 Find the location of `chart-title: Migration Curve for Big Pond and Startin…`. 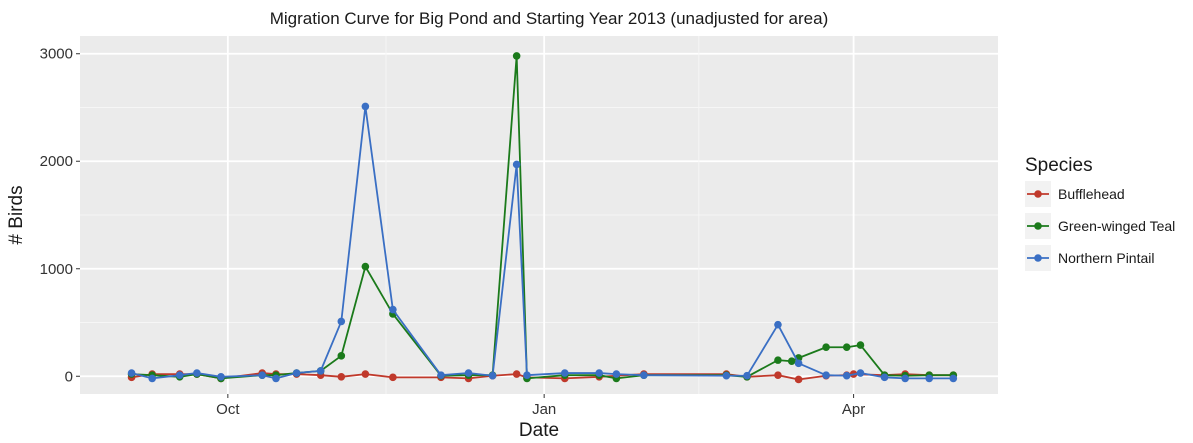

chart-title: Migration Curve for Big Pond and Startin… is located at coordinates (549, 18).